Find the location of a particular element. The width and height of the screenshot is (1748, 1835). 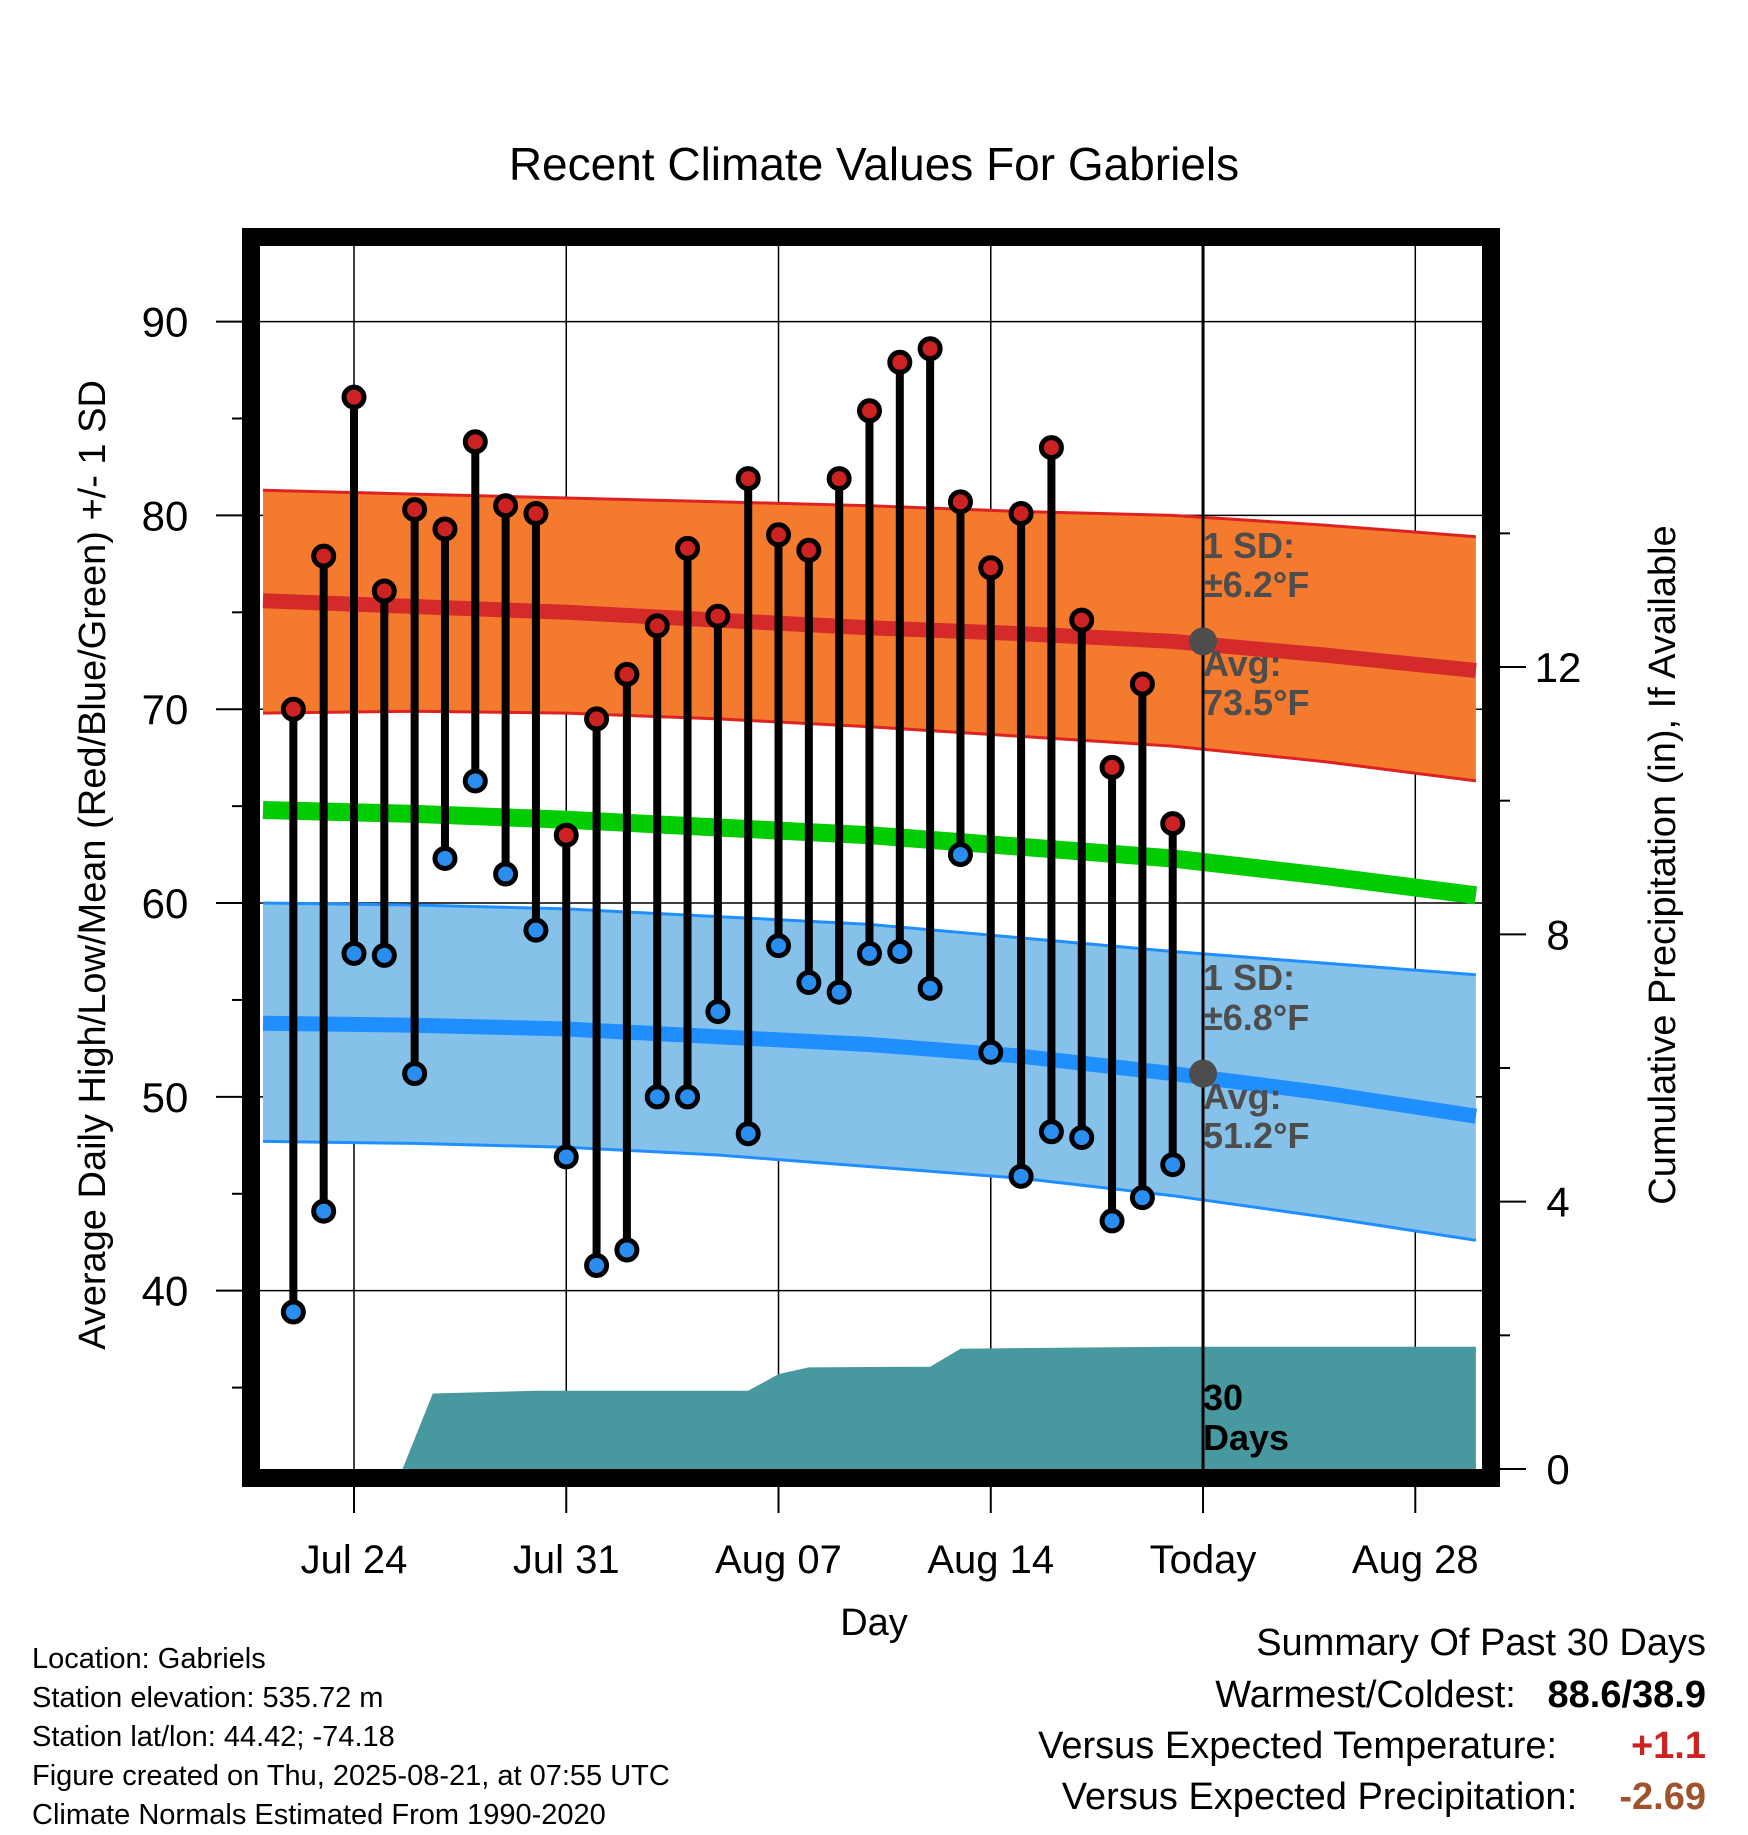

low-avg-label: Avg: is located at coordinates (1242, 1096).